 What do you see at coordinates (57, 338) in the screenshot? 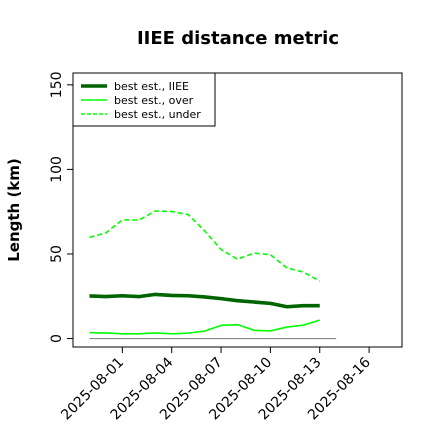
I see `y-tick-label: 0` at bounding box center [57, 338].